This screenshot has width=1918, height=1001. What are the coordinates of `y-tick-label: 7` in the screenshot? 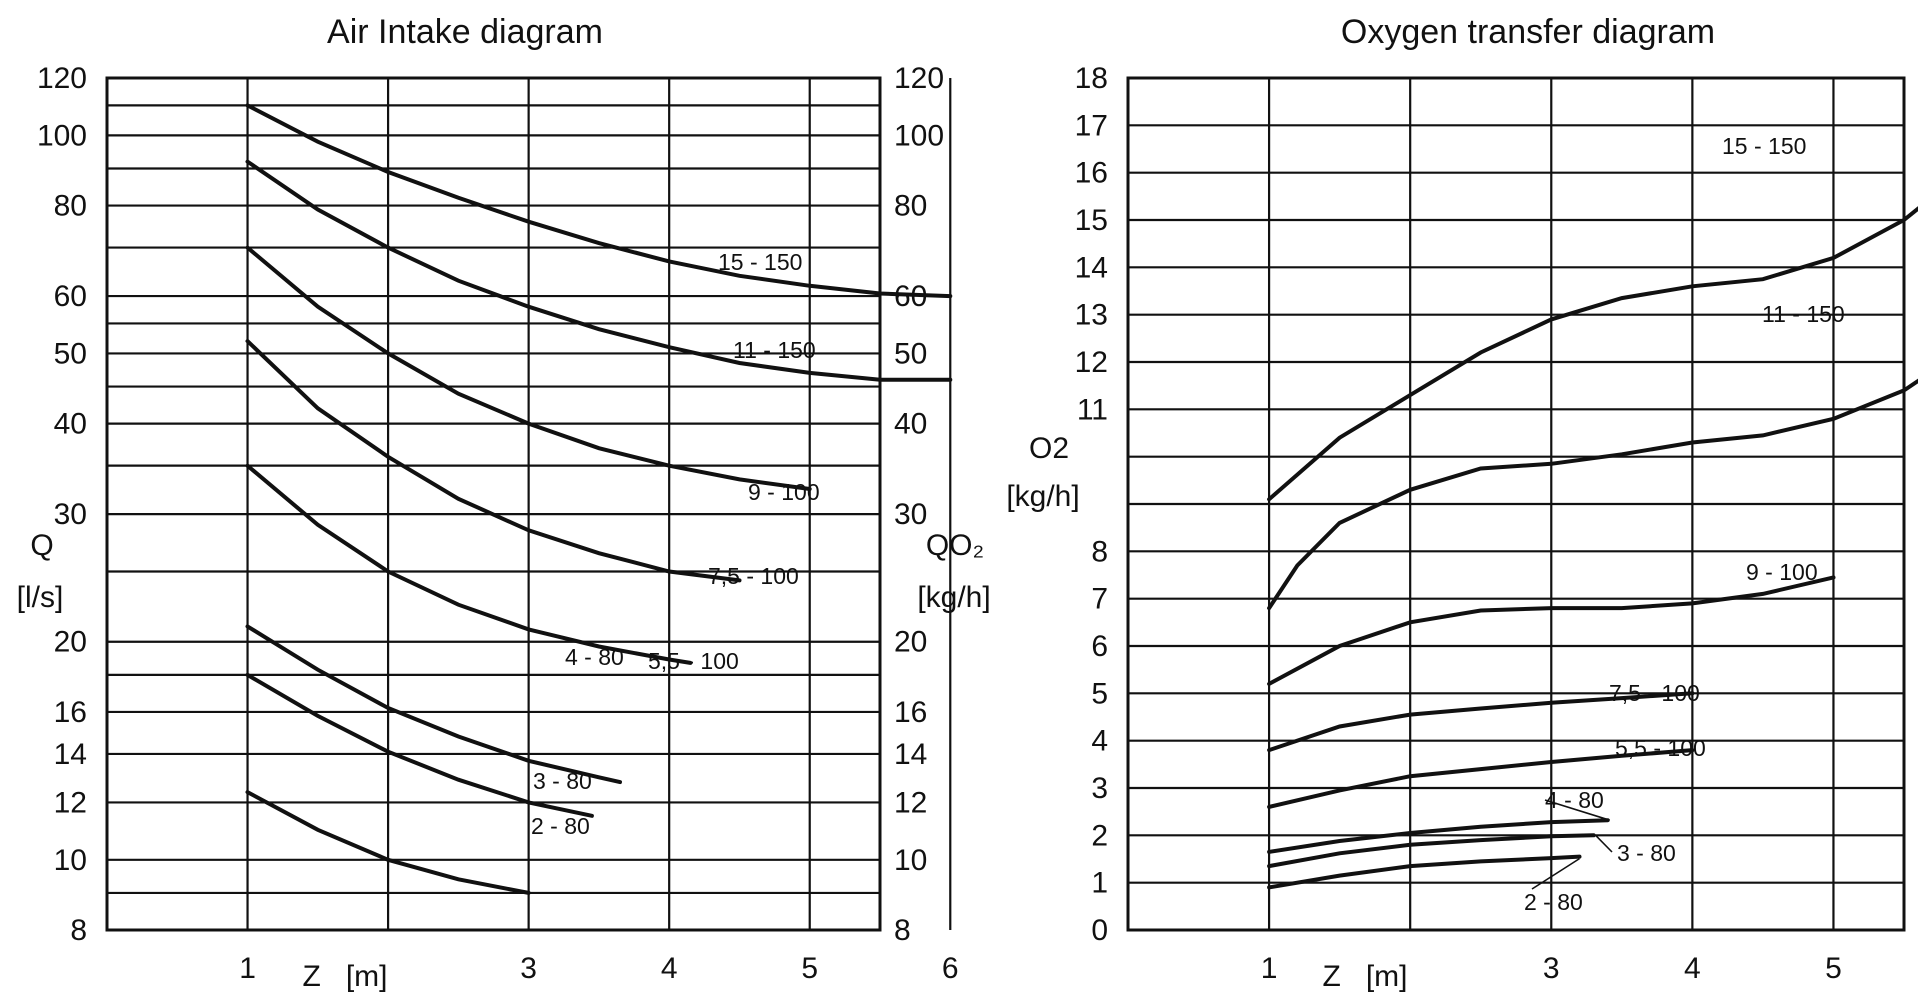 It's located at (1099, 599).